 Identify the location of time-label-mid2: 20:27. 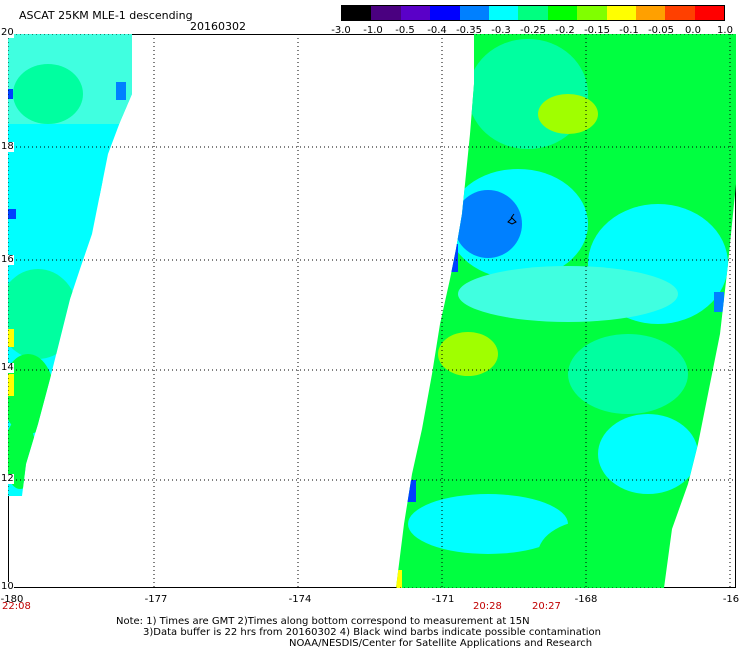
(546, 606).